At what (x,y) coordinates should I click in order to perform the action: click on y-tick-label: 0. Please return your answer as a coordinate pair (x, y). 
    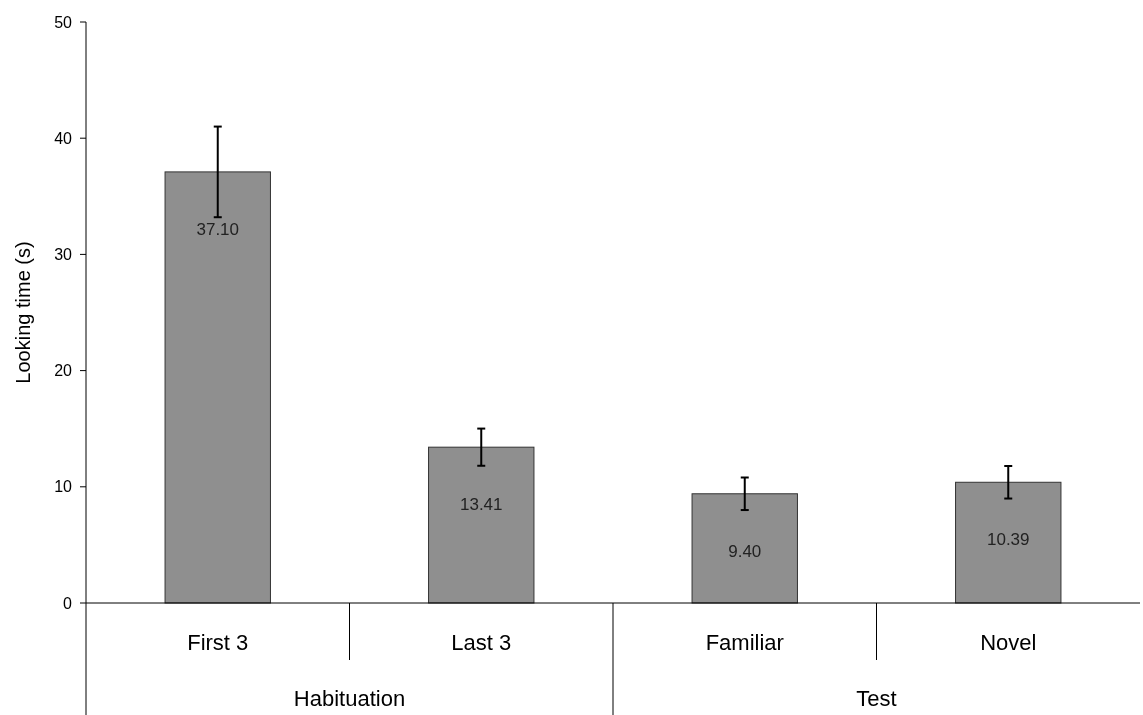
    Looking at the image, I should click on (68, 603).